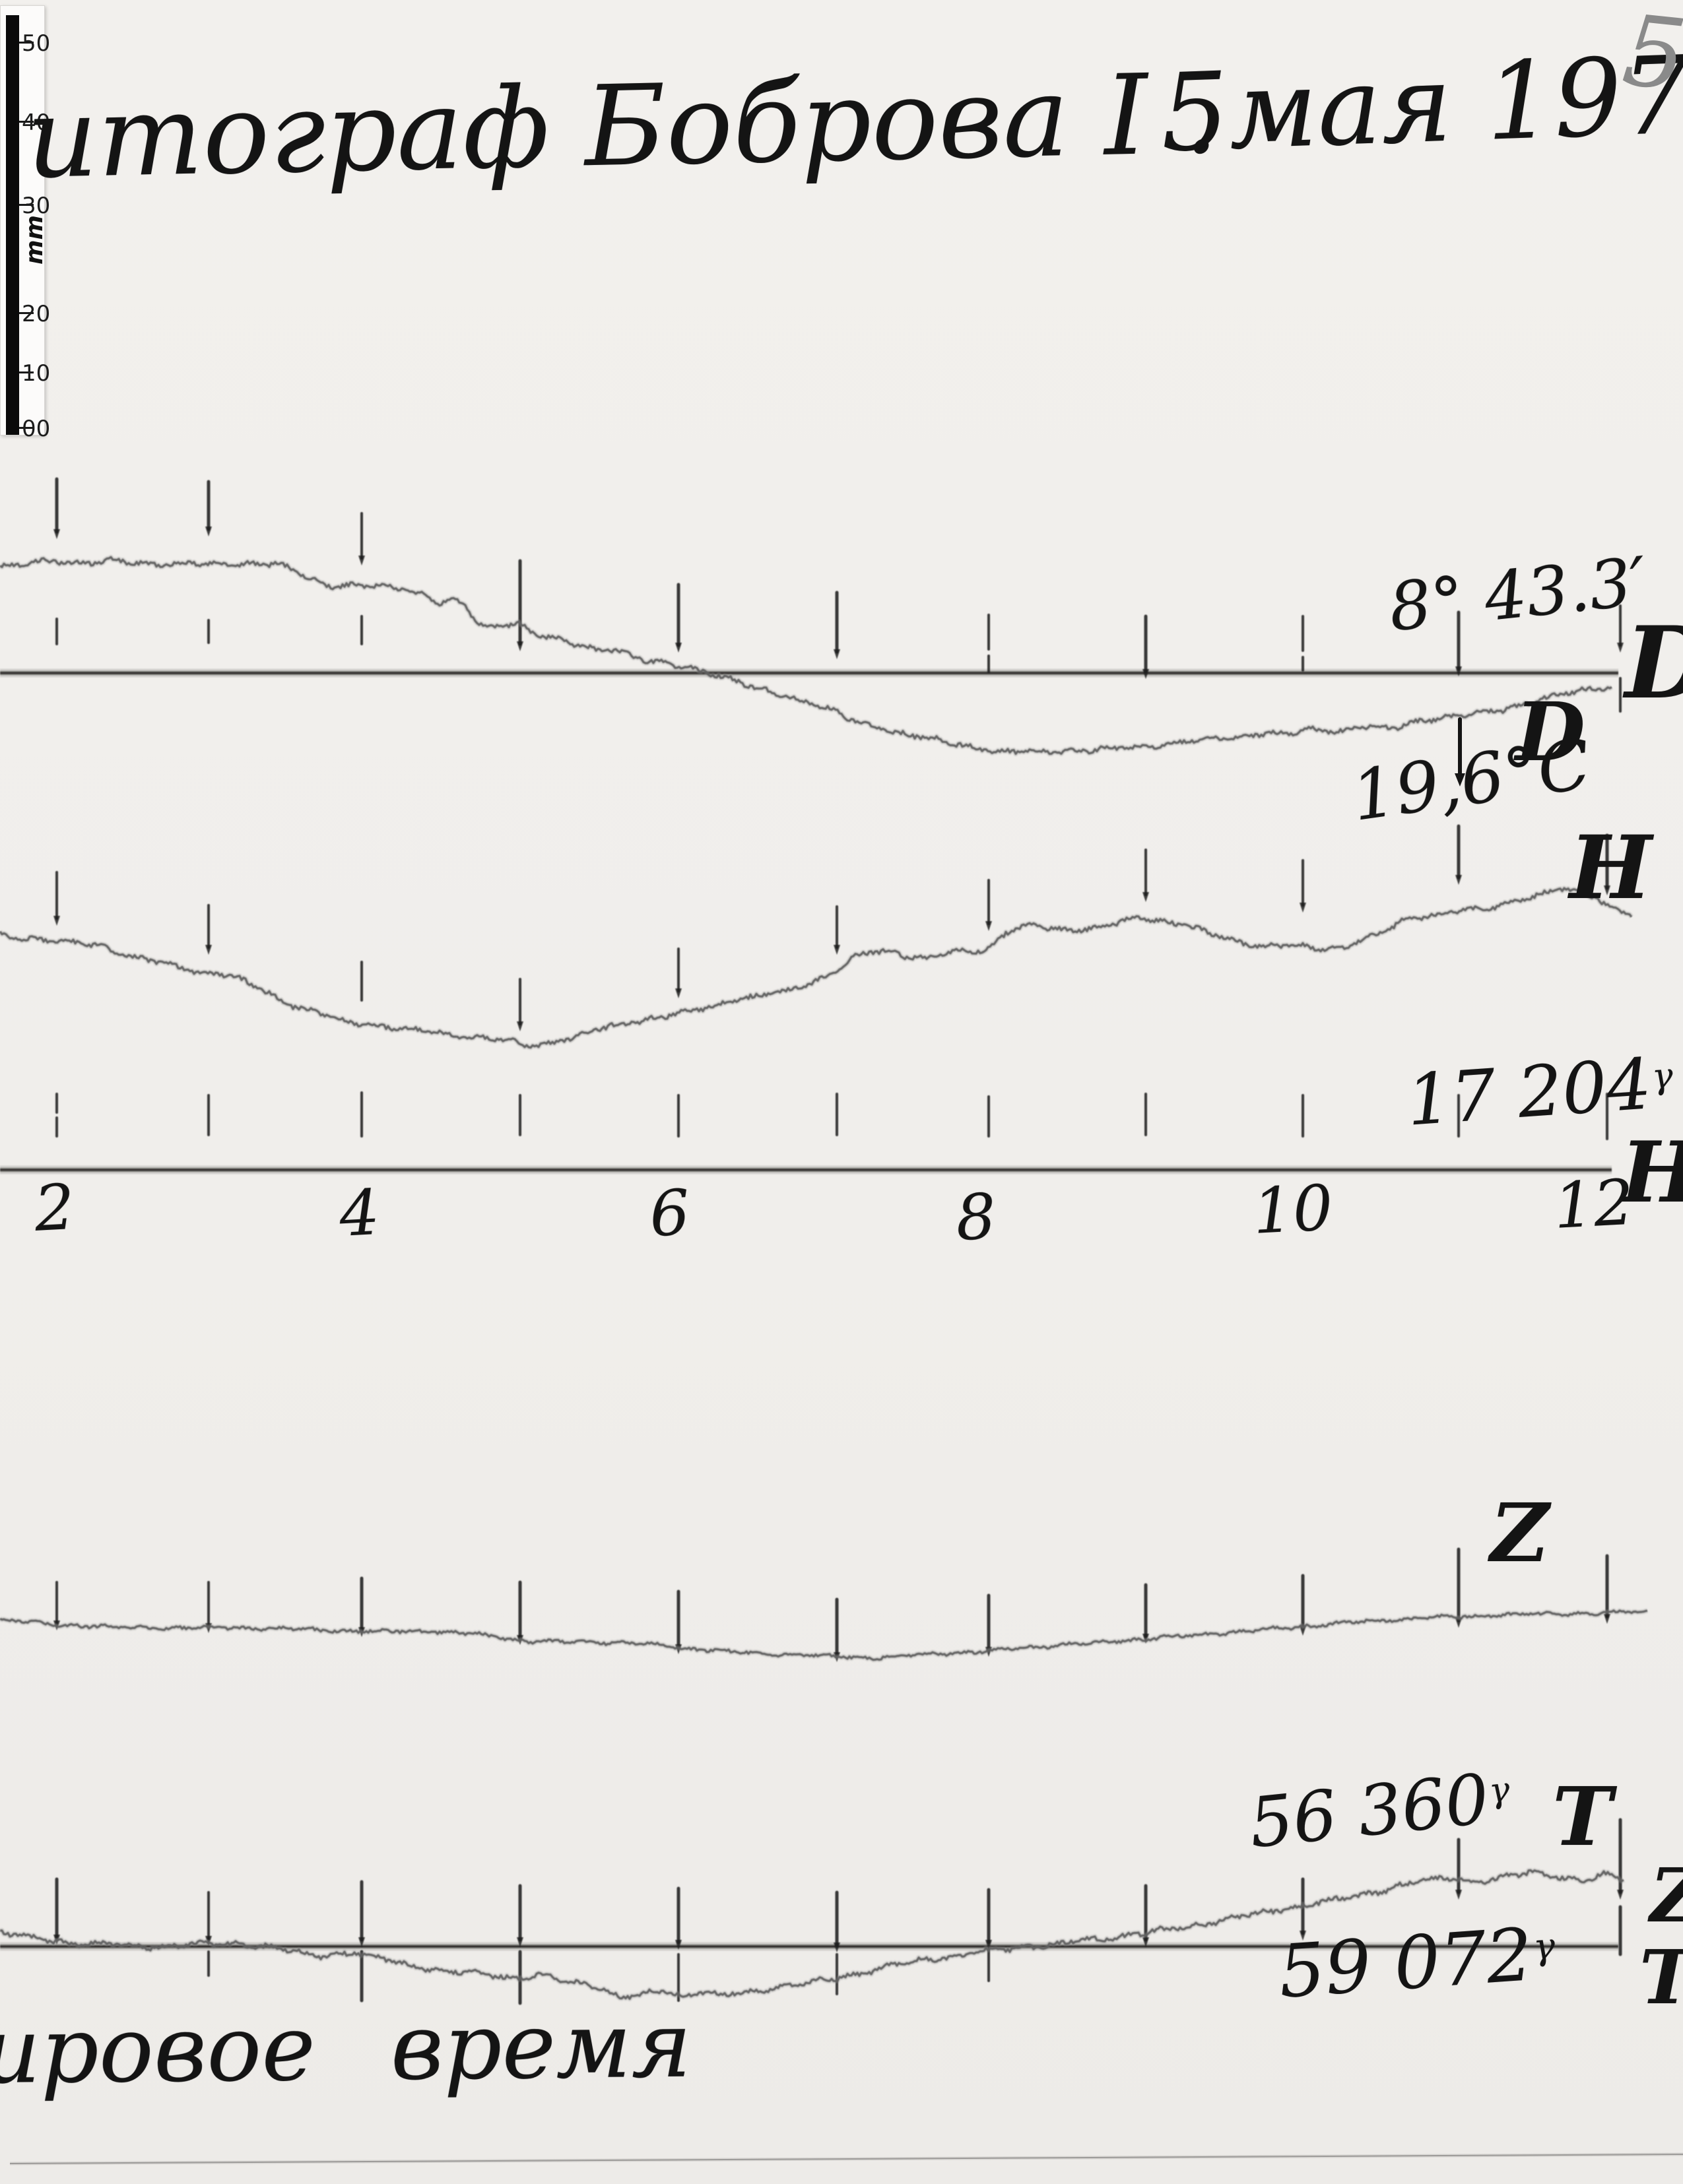 Image resolution: width=1683 pixels, height=2184 pixels. What do you see at coordinates (1293, 1209) in the screenshot?
I see `hour-label-10: 10` at bounding box center [1293, 1209].